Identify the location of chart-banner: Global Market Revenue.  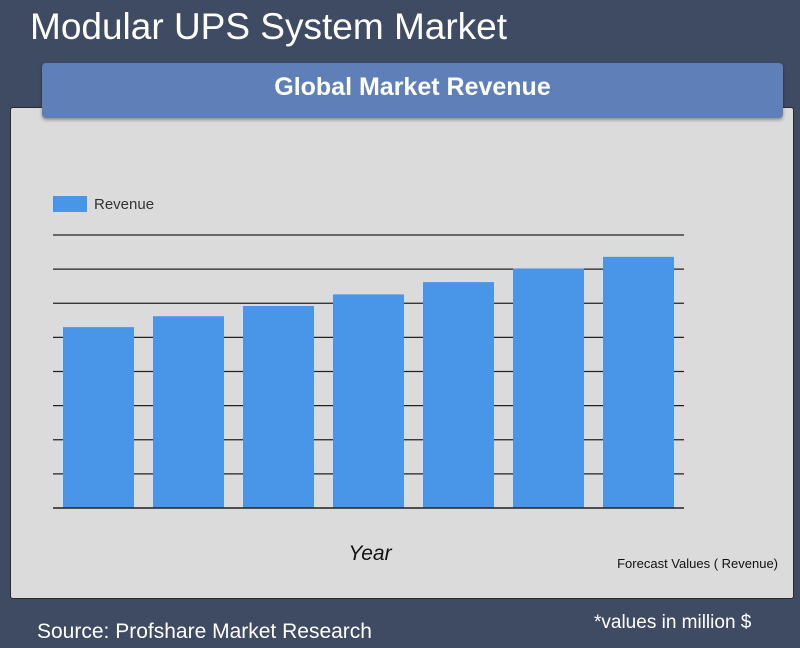
(412, 90).